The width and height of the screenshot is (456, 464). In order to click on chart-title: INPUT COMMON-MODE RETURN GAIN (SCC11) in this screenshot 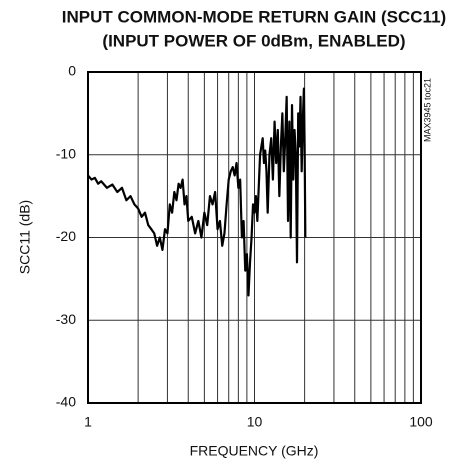, I will do `click(254, 16)`.